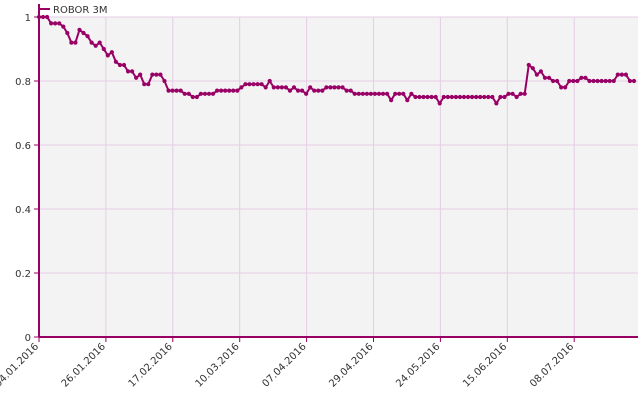  I want to click on x-tick-label: 10.03.2016, so click(218, 365).